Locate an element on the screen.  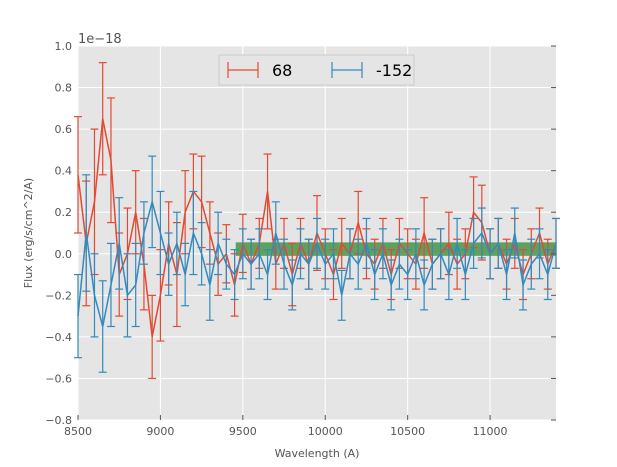
y-tick-label: 0.8 is located at coordinates (64, 88).